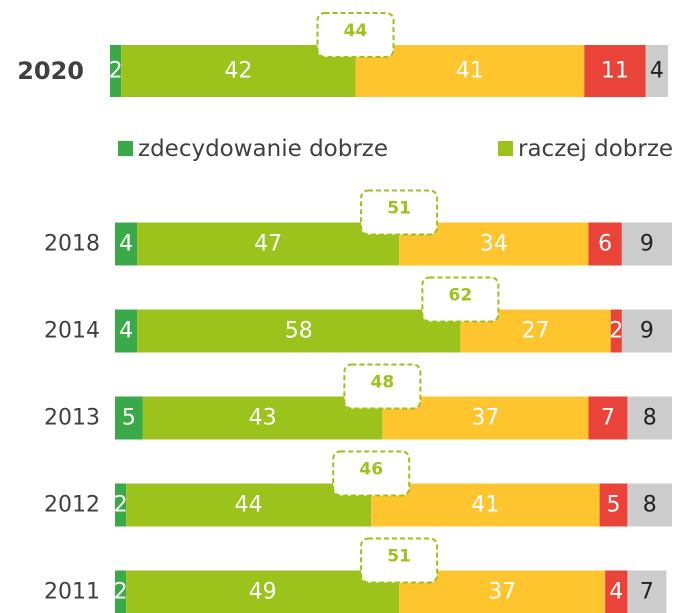  What do you see at coordinates (494, 244) in the screenshot?
I see `value-label: 34` at bounding box center [494, 244].